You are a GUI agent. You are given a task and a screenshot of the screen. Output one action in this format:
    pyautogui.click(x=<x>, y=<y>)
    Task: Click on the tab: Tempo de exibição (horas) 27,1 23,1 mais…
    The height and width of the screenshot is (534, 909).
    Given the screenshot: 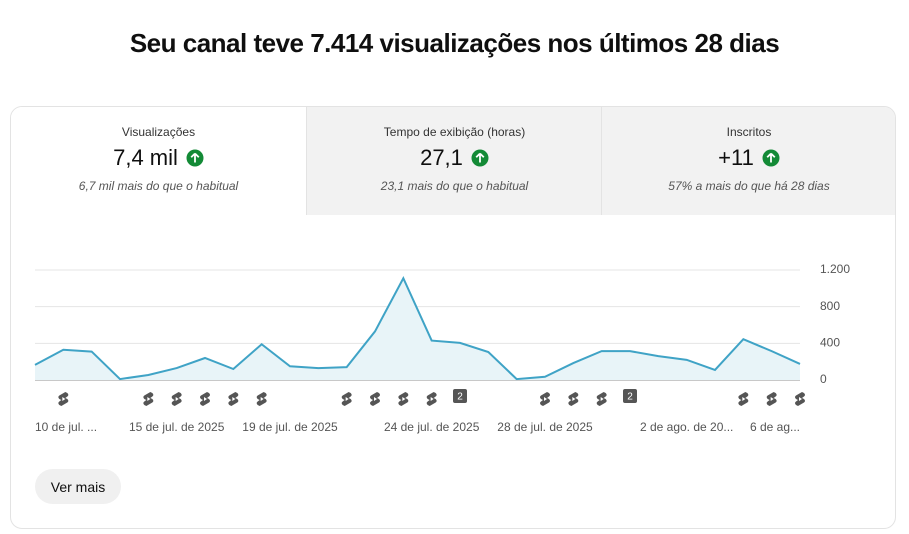 What is the action you would take?
    pyautogui.click(x=454, y=161)
    